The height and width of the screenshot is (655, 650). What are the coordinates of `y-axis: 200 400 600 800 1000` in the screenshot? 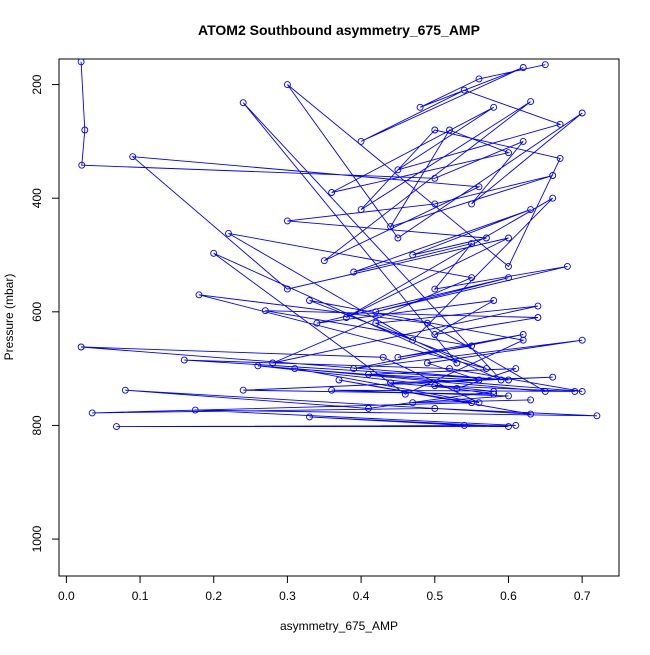 It's located at (44, 313).